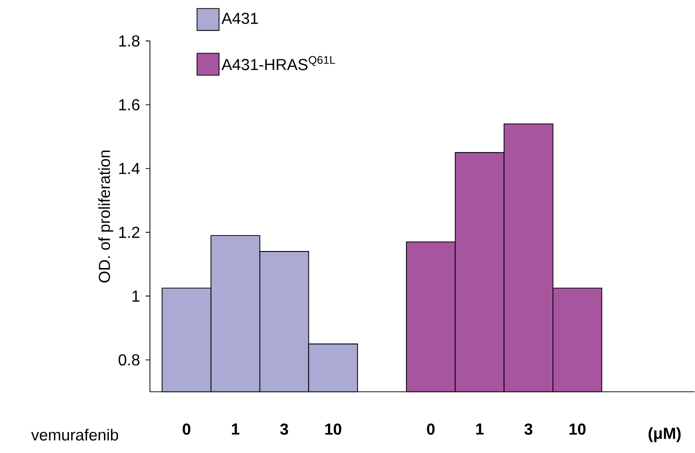  What do you see at coordinates (129, 232) in the screenshot?
I see `y-tick-label: 1.2` at bounding box center [129, 232].